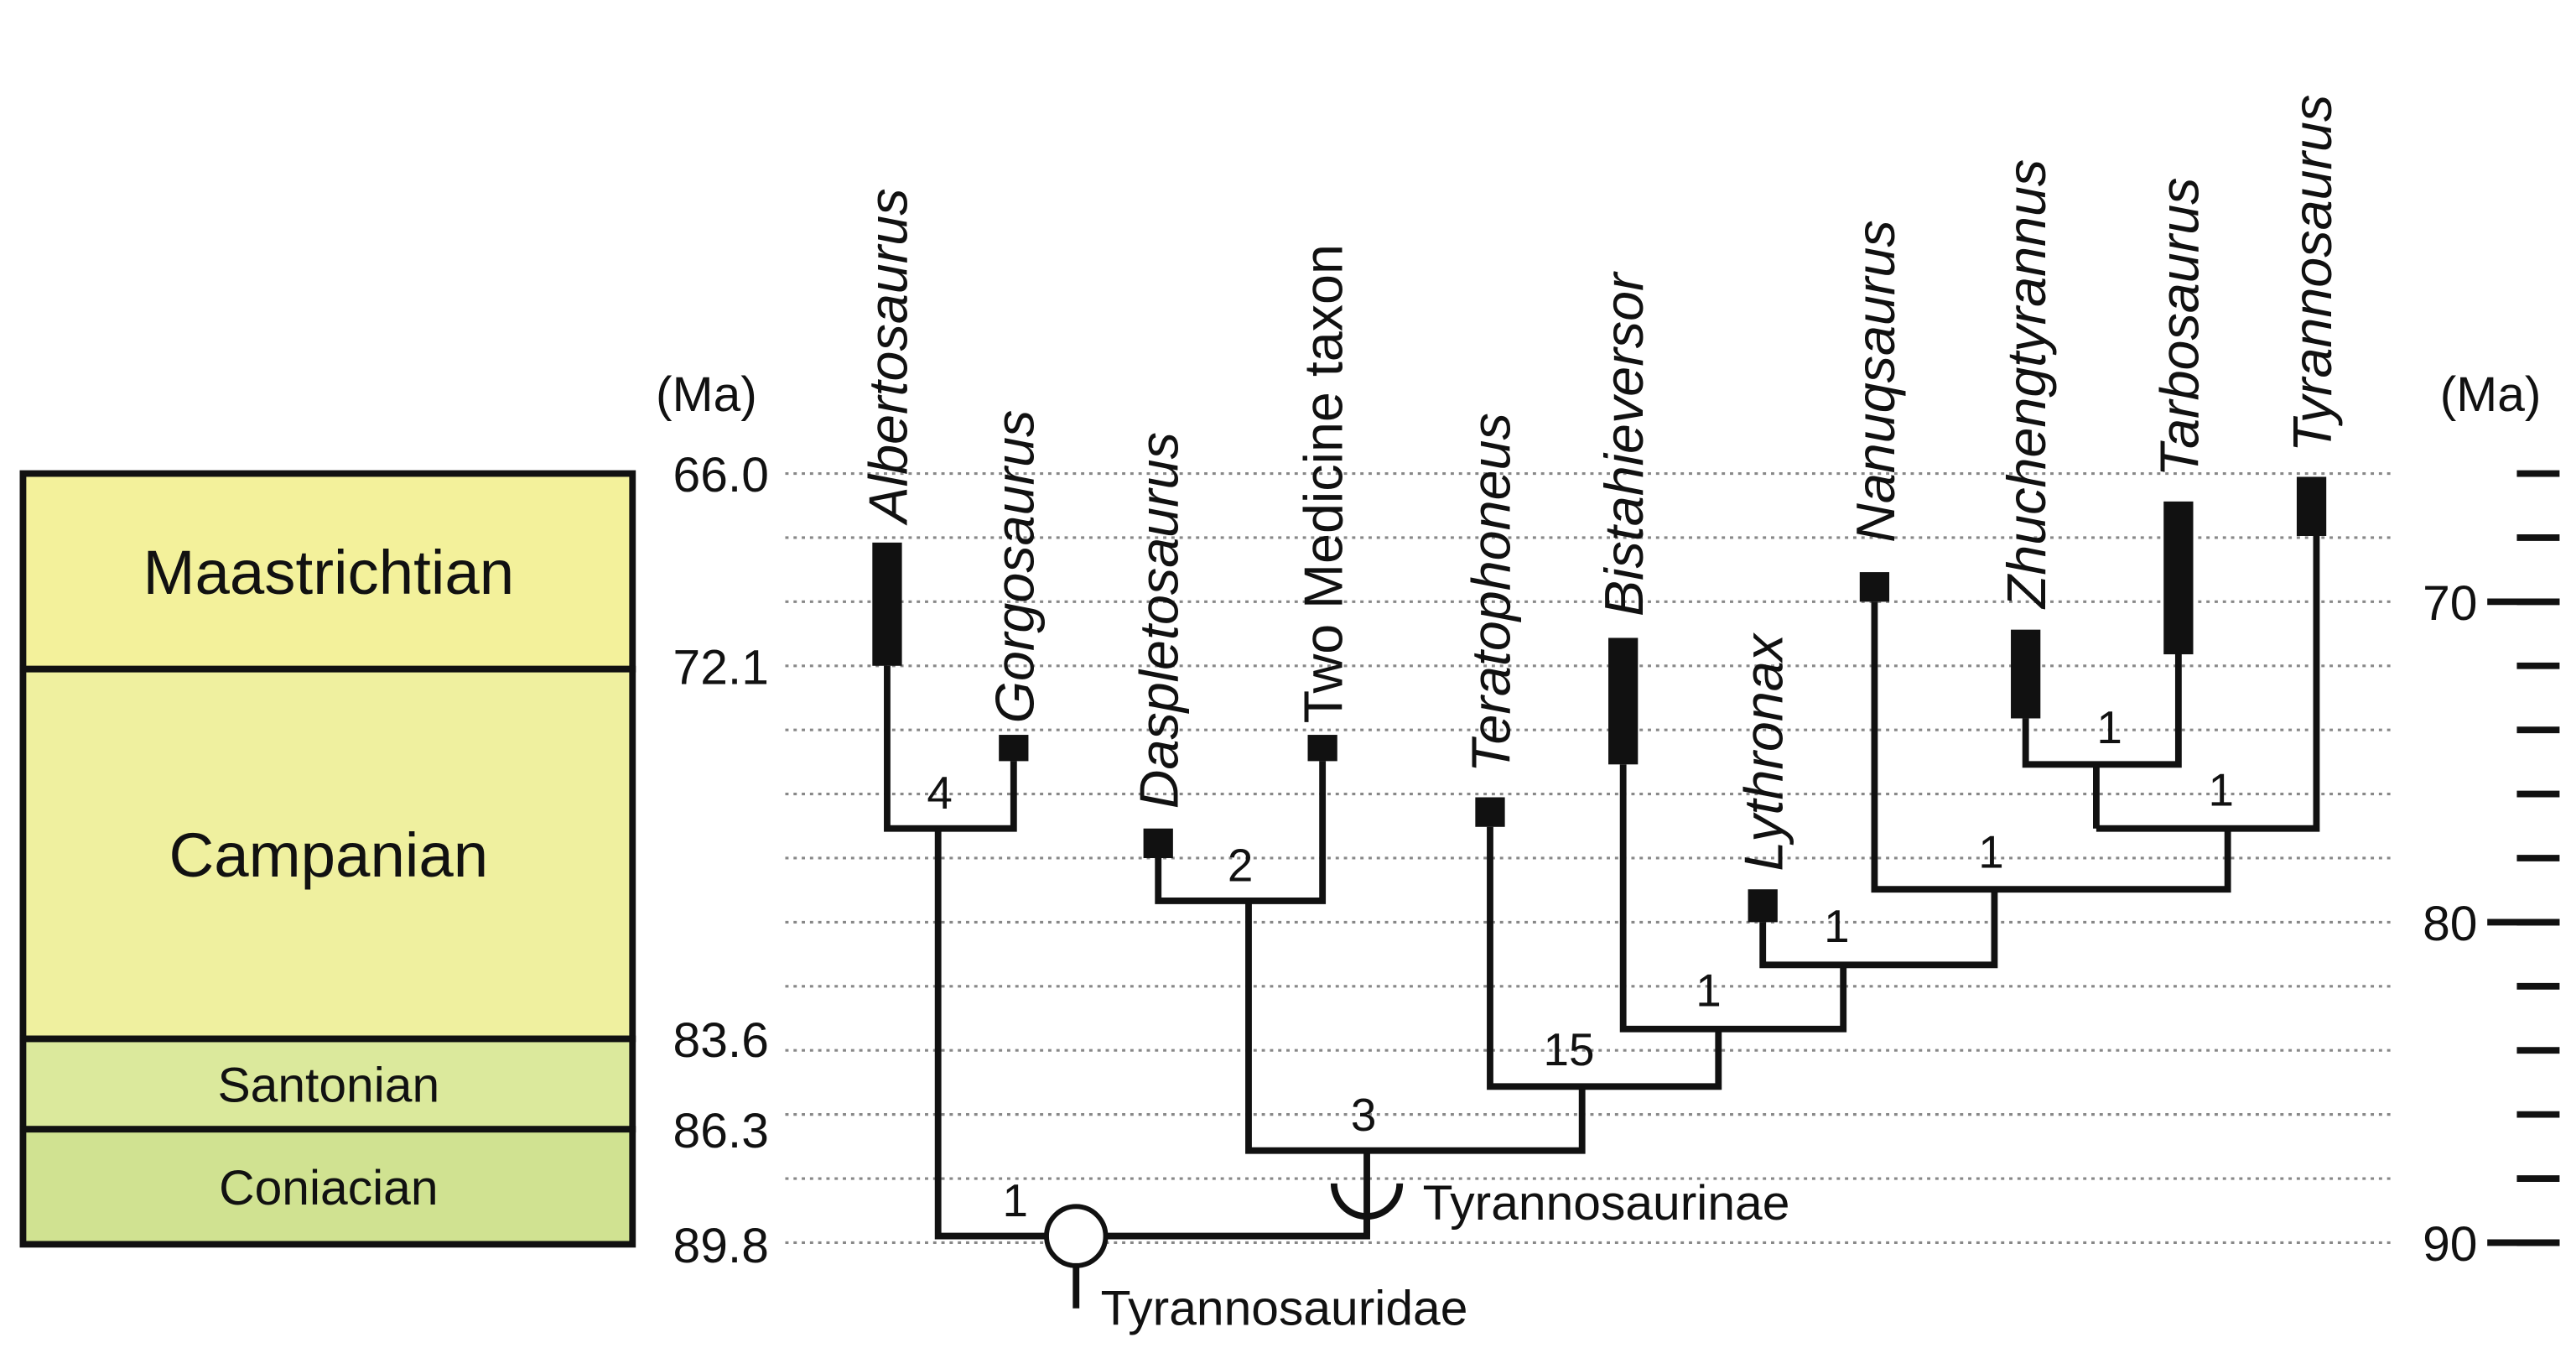 The width and height of the screenshot is (2576, 1353). Describe the element at coordinates (1323, 483) in the screenshot. I see `taxon-name: Two Medicine taxon` at that location.